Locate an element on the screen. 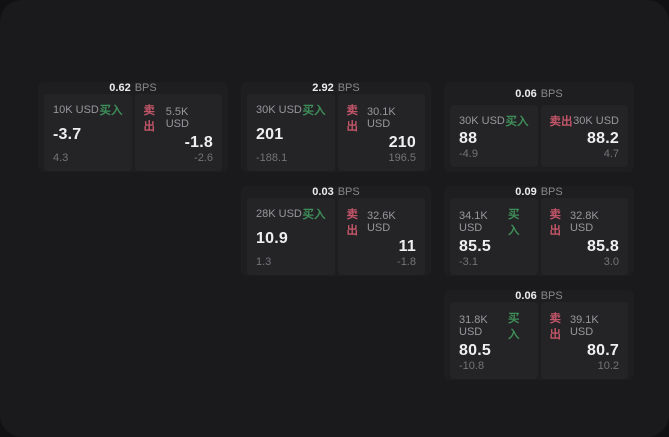  buy-notional: 31.8K USD is located at coordinates (473, 326).